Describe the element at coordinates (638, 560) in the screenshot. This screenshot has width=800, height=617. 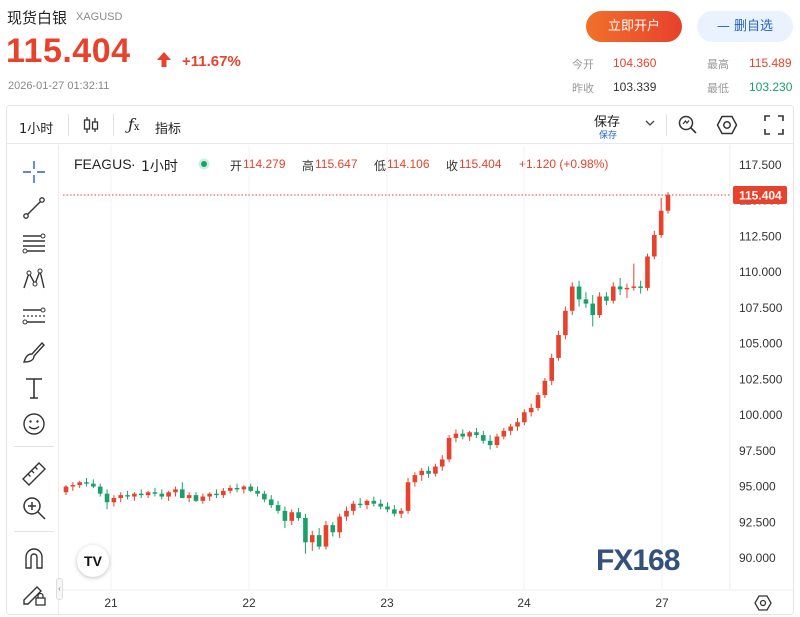
I see `fx168-watermark: FX168` at that location.